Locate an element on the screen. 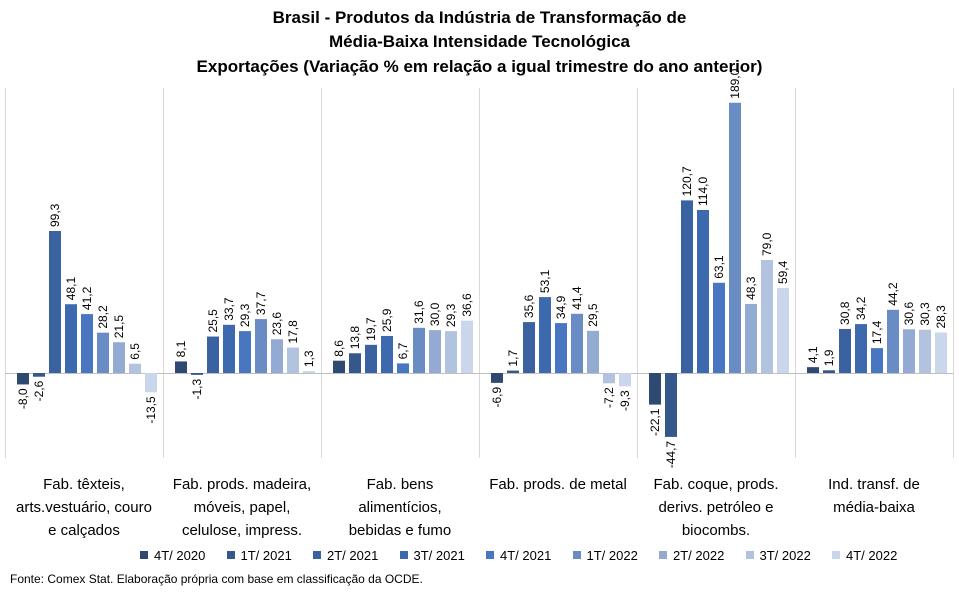 The width and height of the screenshot is (959, 594). data-label: 6,5 is located at coordinates (135, 351).